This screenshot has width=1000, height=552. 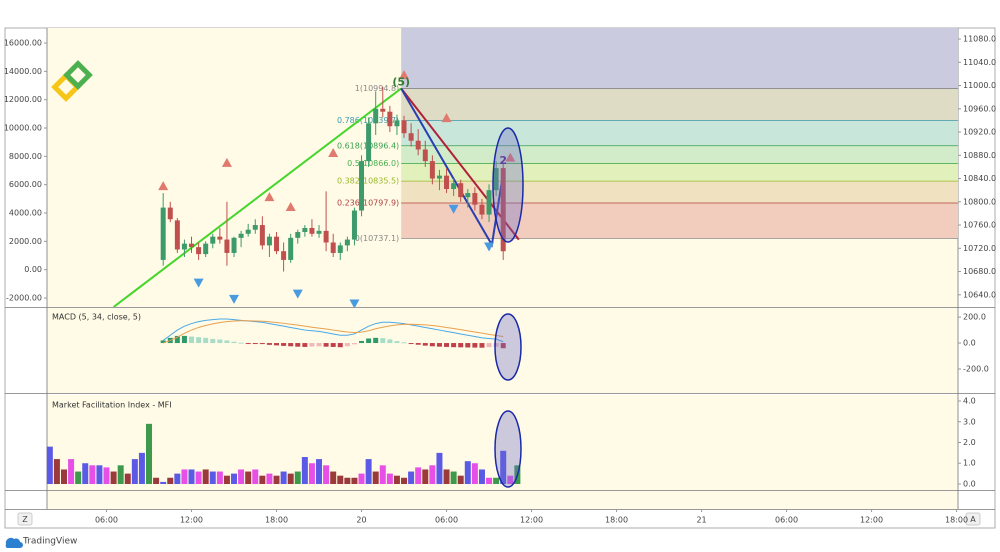 I want to click on macd-title: MACD (5, 34, close, 5), so click(x=96, y=317).